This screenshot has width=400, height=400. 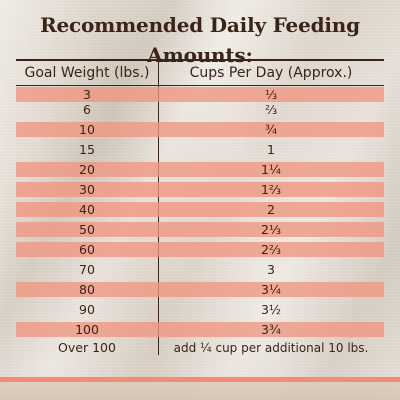 What do you see at coordinates (271, 129) in the screenshot?
I see `cups-per-day-cell: ¾` at bounding box center [271, 129].